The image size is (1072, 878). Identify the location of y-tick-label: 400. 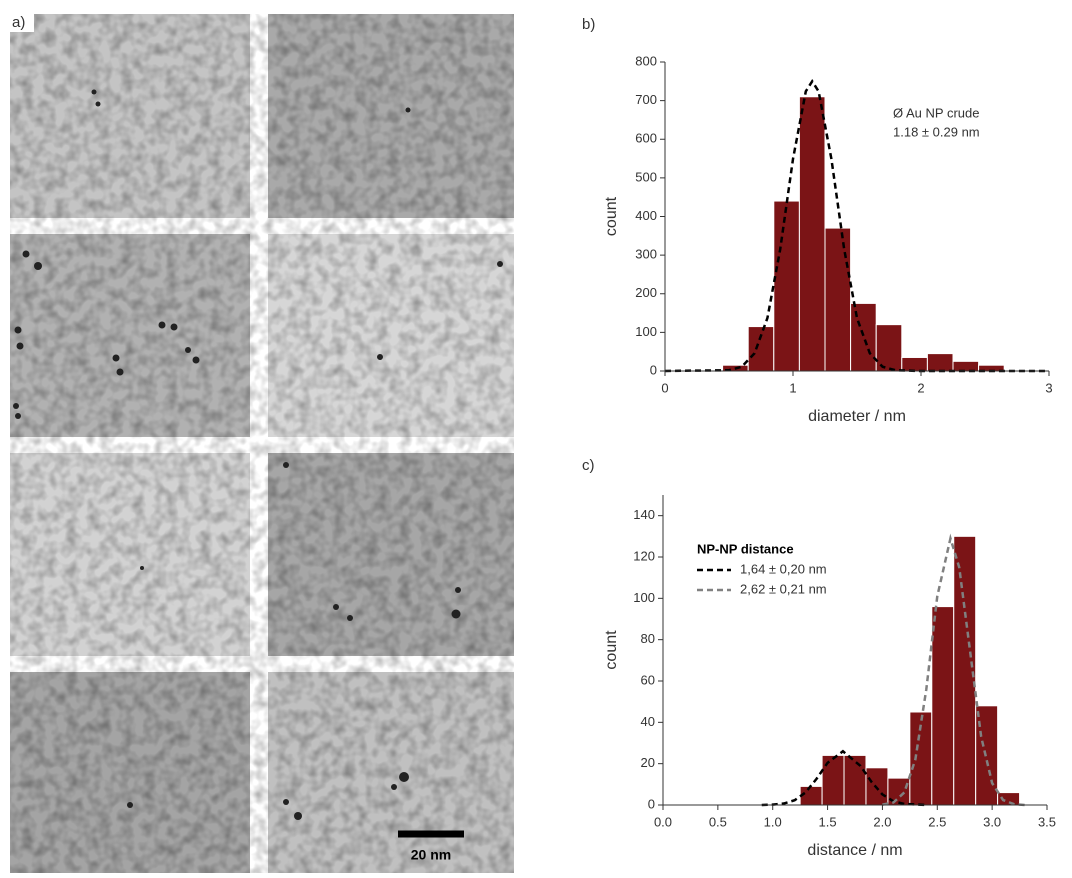
(646, 215).